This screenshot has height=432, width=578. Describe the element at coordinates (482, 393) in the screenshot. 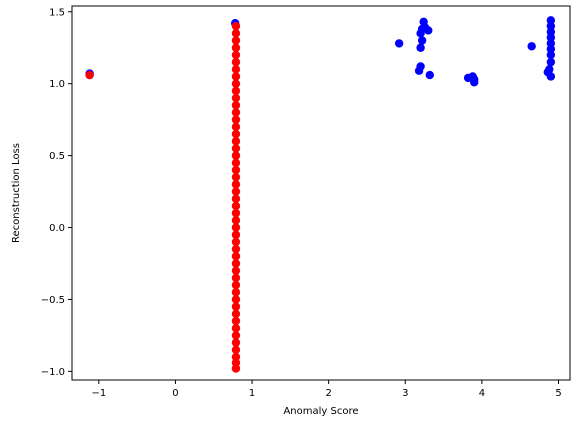

I see `x-tick-label: 4` at that location.